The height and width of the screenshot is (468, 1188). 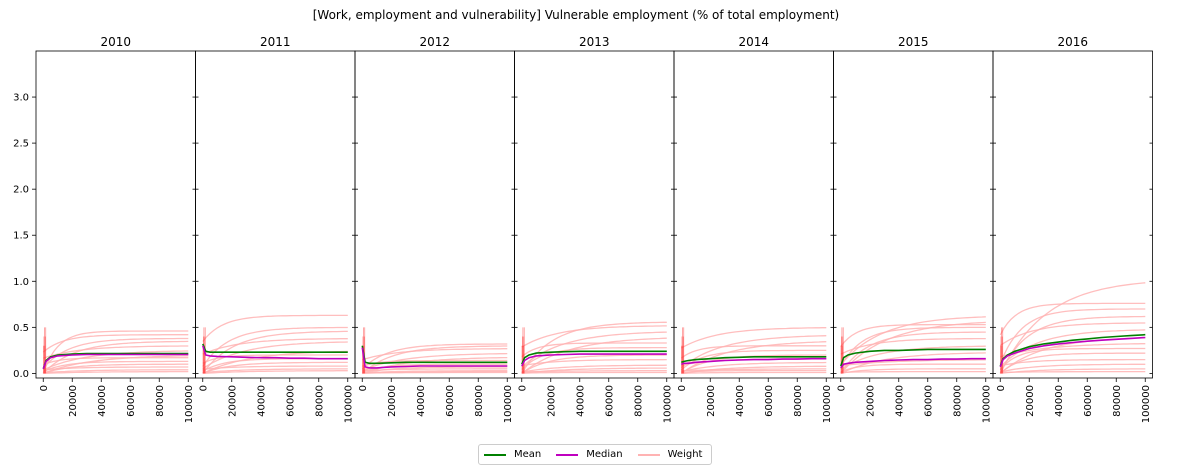 I want to click on panel-title-2011: 2011, so click(x=275, y=42).